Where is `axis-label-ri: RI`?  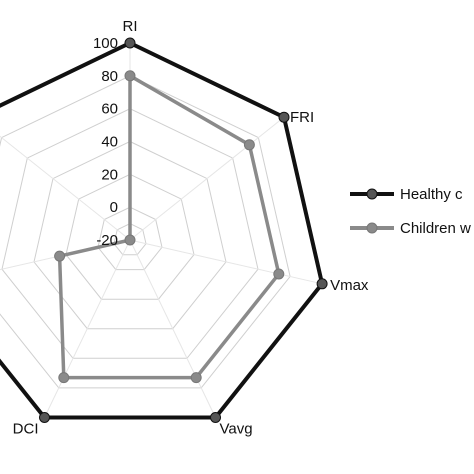
axis-label-ri: RI is located at coordinates (130, 26).